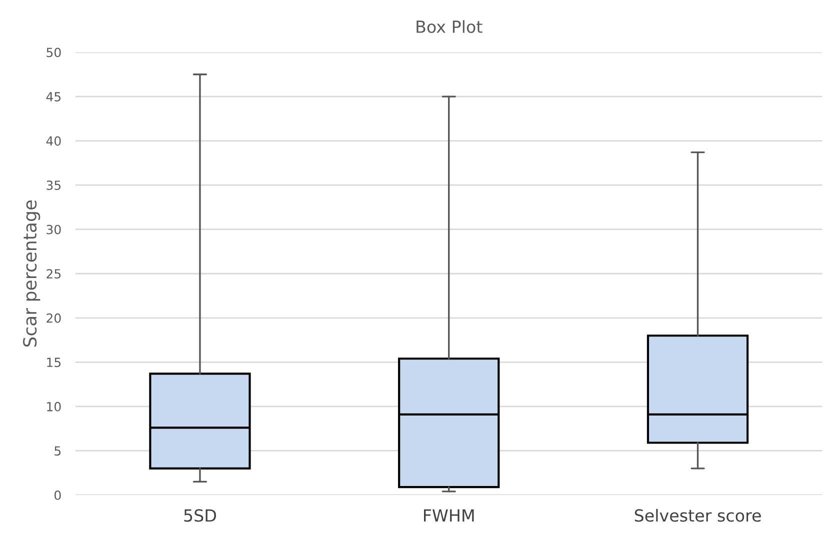  What do you see at coordinates (53, 318) in the screenshot?
I see `y-tick-label: 20` at bounding box center [53, 318].